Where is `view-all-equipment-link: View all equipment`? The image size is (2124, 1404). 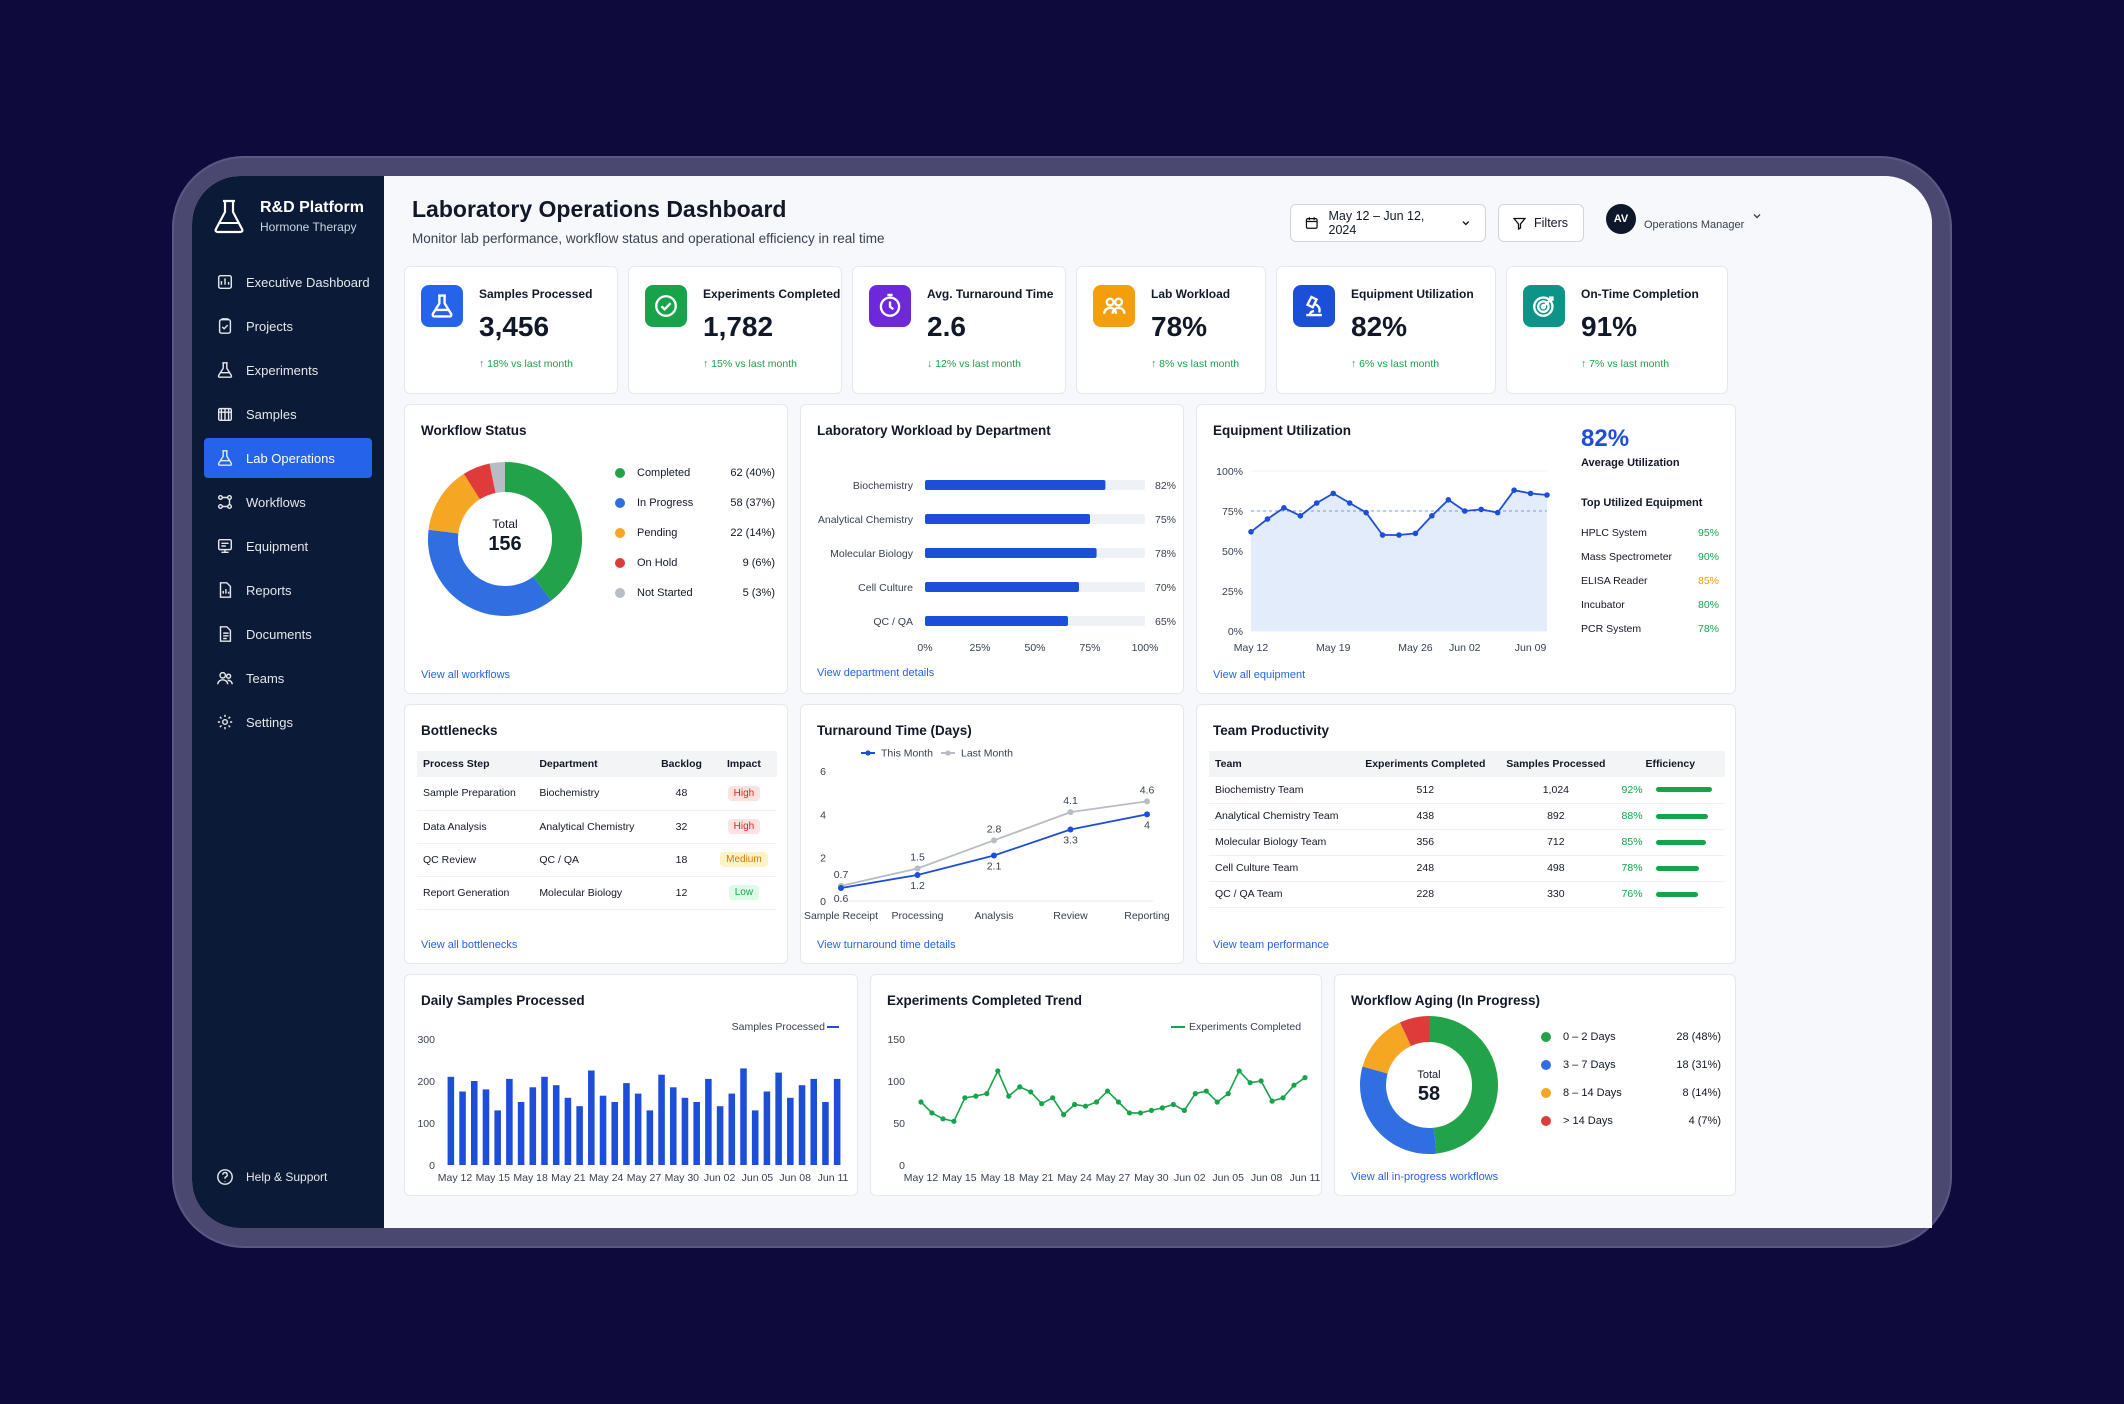 view-all-equipment-link: View all equipment is located at coordinates (1259, 675).